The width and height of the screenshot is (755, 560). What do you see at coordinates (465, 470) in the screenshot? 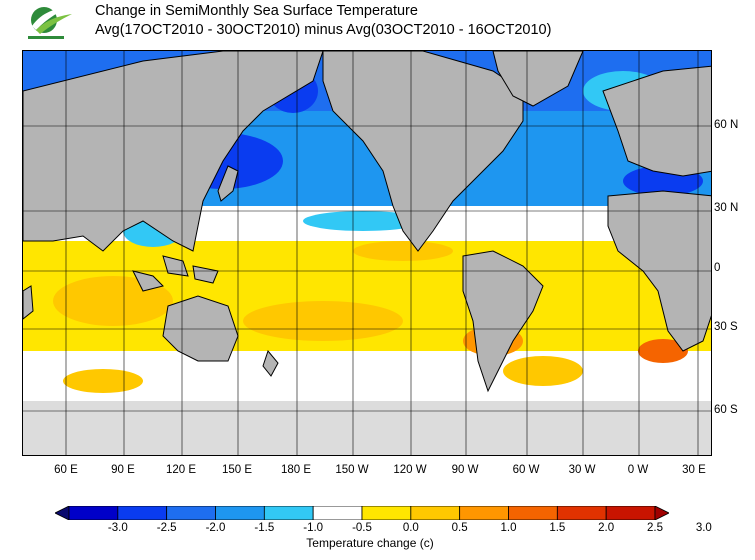
I see `lon-label-90w: 90 W` at bounding box center [465, 470].